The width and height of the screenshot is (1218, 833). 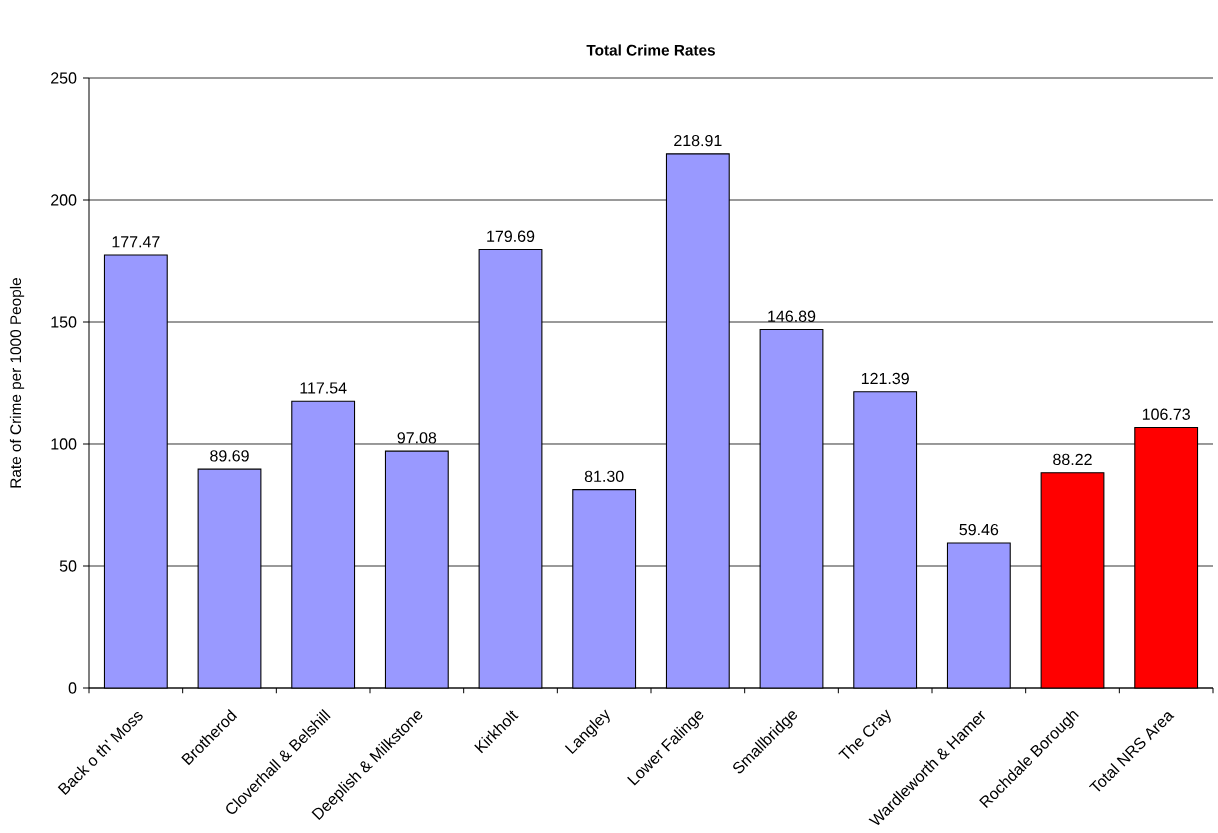 What do you see at coordinates (64, 78) in the screenshot?
I see `y-tick-label: 250` at bounding box center [64, 78].